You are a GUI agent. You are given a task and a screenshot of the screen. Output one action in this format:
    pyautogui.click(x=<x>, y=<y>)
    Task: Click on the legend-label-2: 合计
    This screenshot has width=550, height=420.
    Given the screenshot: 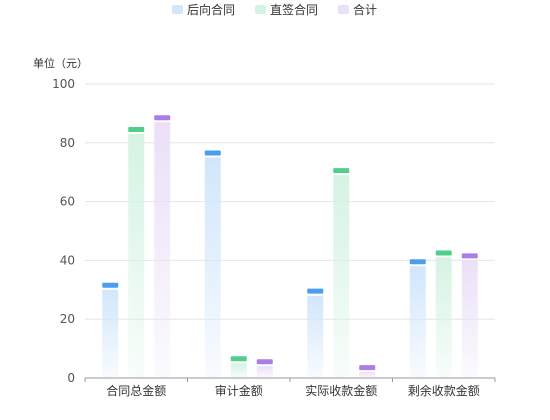 What is the action you would take?
    pyautogui.click(x=365, y=9)
    